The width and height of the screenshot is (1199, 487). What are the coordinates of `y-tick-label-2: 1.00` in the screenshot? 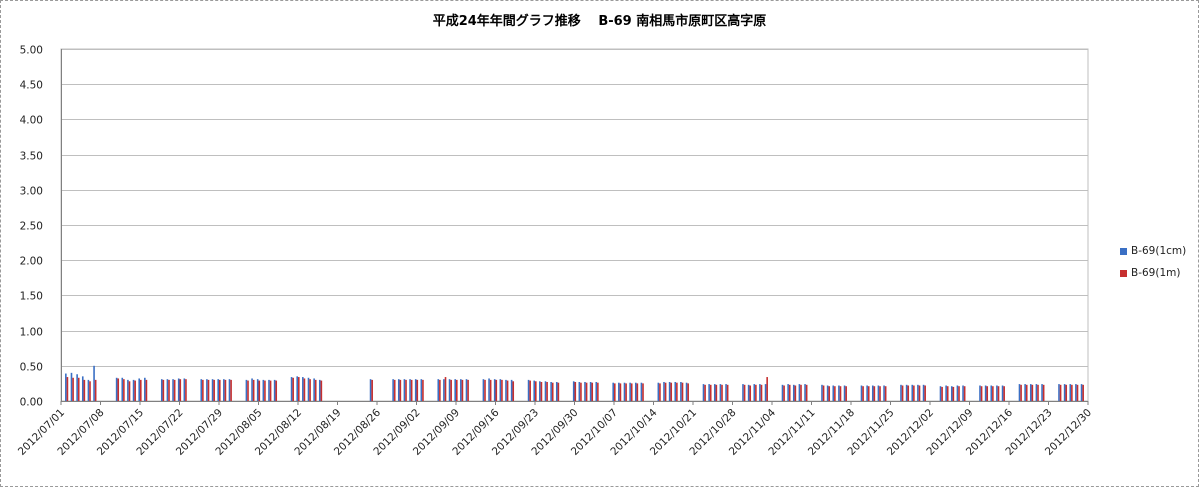 It's located at (31, 333).